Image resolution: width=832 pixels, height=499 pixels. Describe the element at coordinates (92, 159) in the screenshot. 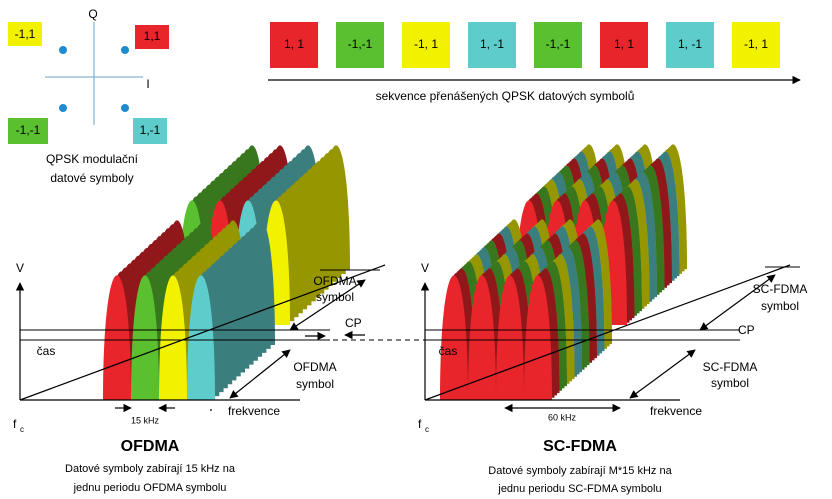

I see `caption: QPSK modulační` at that location.